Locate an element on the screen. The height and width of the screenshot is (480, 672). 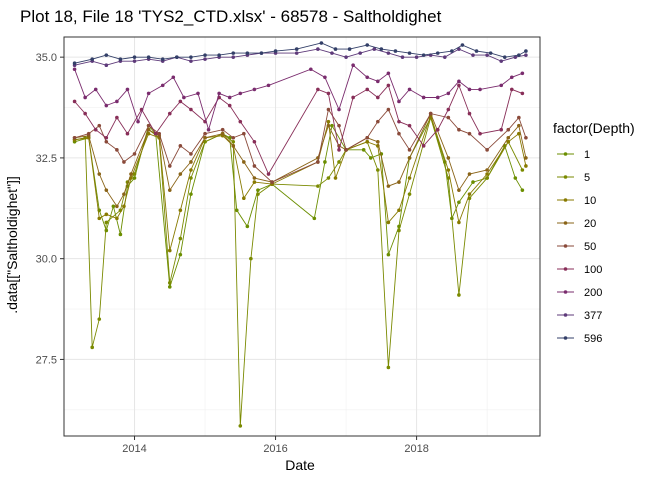
y-axis-title: .data[["Saltholdighet"]] is located at coordinates (12, 245).